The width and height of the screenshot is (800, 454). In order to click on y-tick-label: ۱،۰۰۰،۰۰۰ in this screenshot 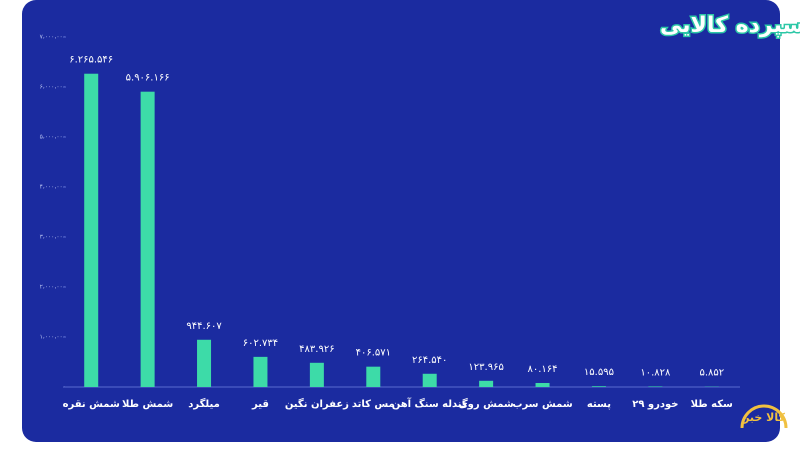, I will do `click(53, 337)`.